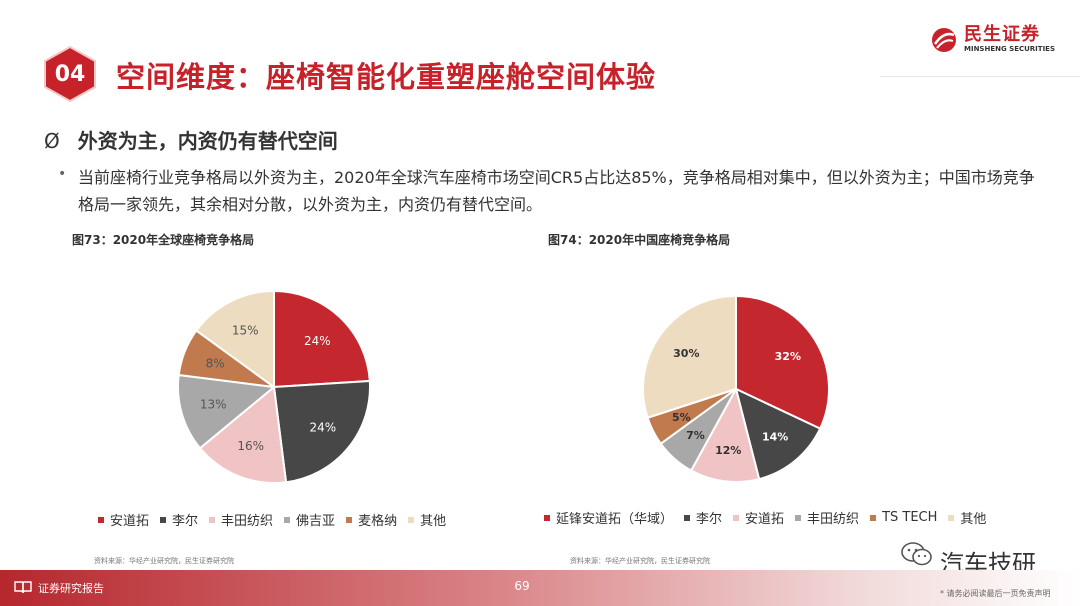 Image resolution: width=1080 pixels, height=606 pixels. What do you see at coordinates (681, 417) in the screenshot?
I see `data-label: 5%` at bounding box center [681, 417].